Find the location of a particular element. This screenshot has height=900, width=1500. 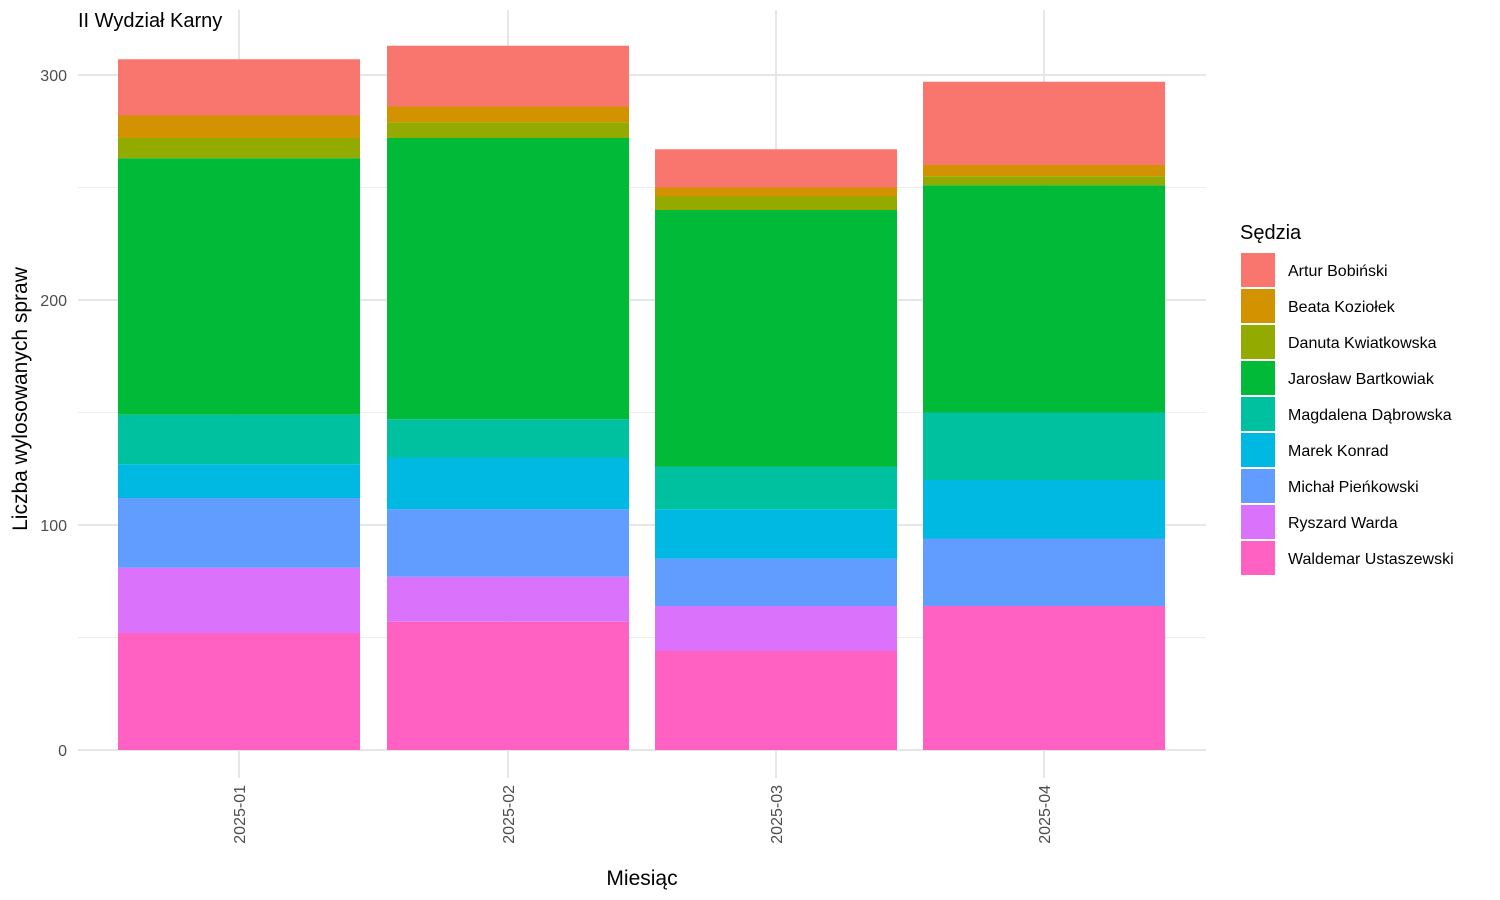

x-axis-label: Miesiąc is located at coordinates (641, 878).